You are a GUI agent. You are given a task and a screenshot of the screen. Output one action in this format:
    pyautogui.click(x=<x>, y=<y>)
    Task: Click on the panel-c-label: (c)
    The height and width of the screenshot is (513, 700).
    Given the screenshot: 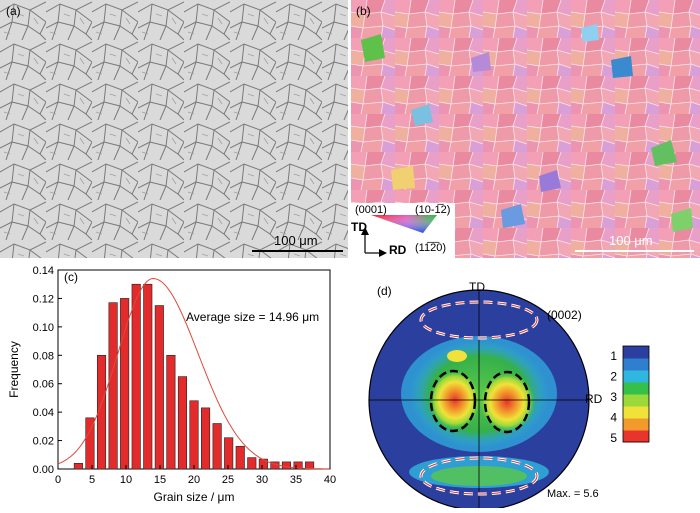 What is the action you would take?
    pyautogui.click(x=71, y=277)
    